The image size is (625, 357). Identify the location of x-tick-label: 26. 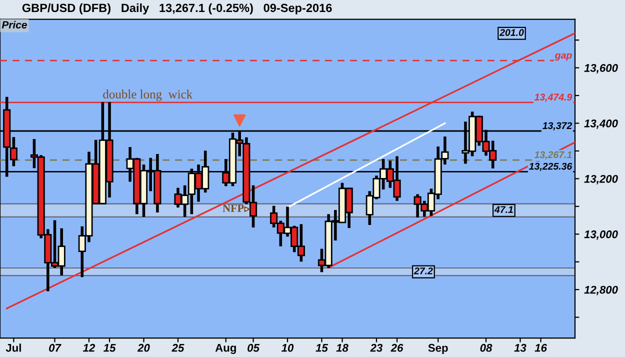
(397, 348).